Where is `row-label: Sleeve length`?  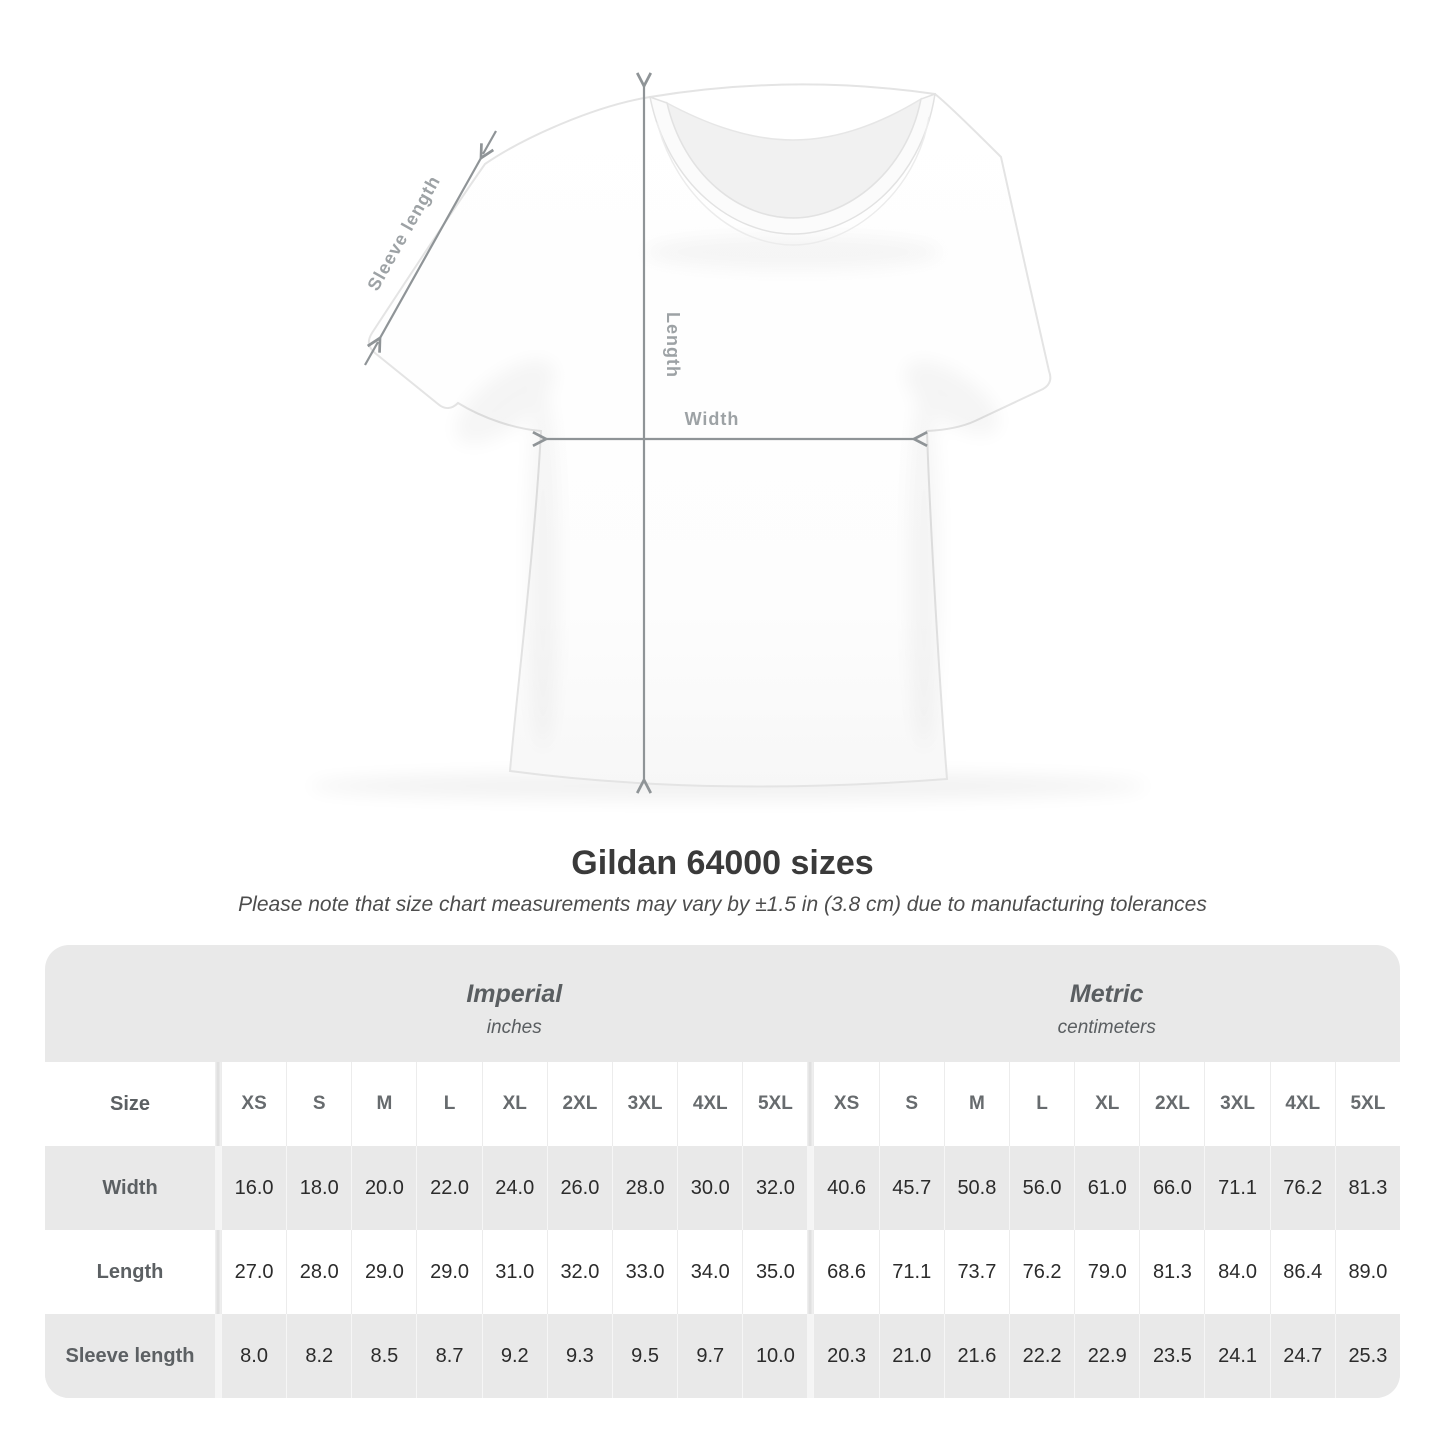 row-label: Sleeve length is located at coordinates (130, 1355).